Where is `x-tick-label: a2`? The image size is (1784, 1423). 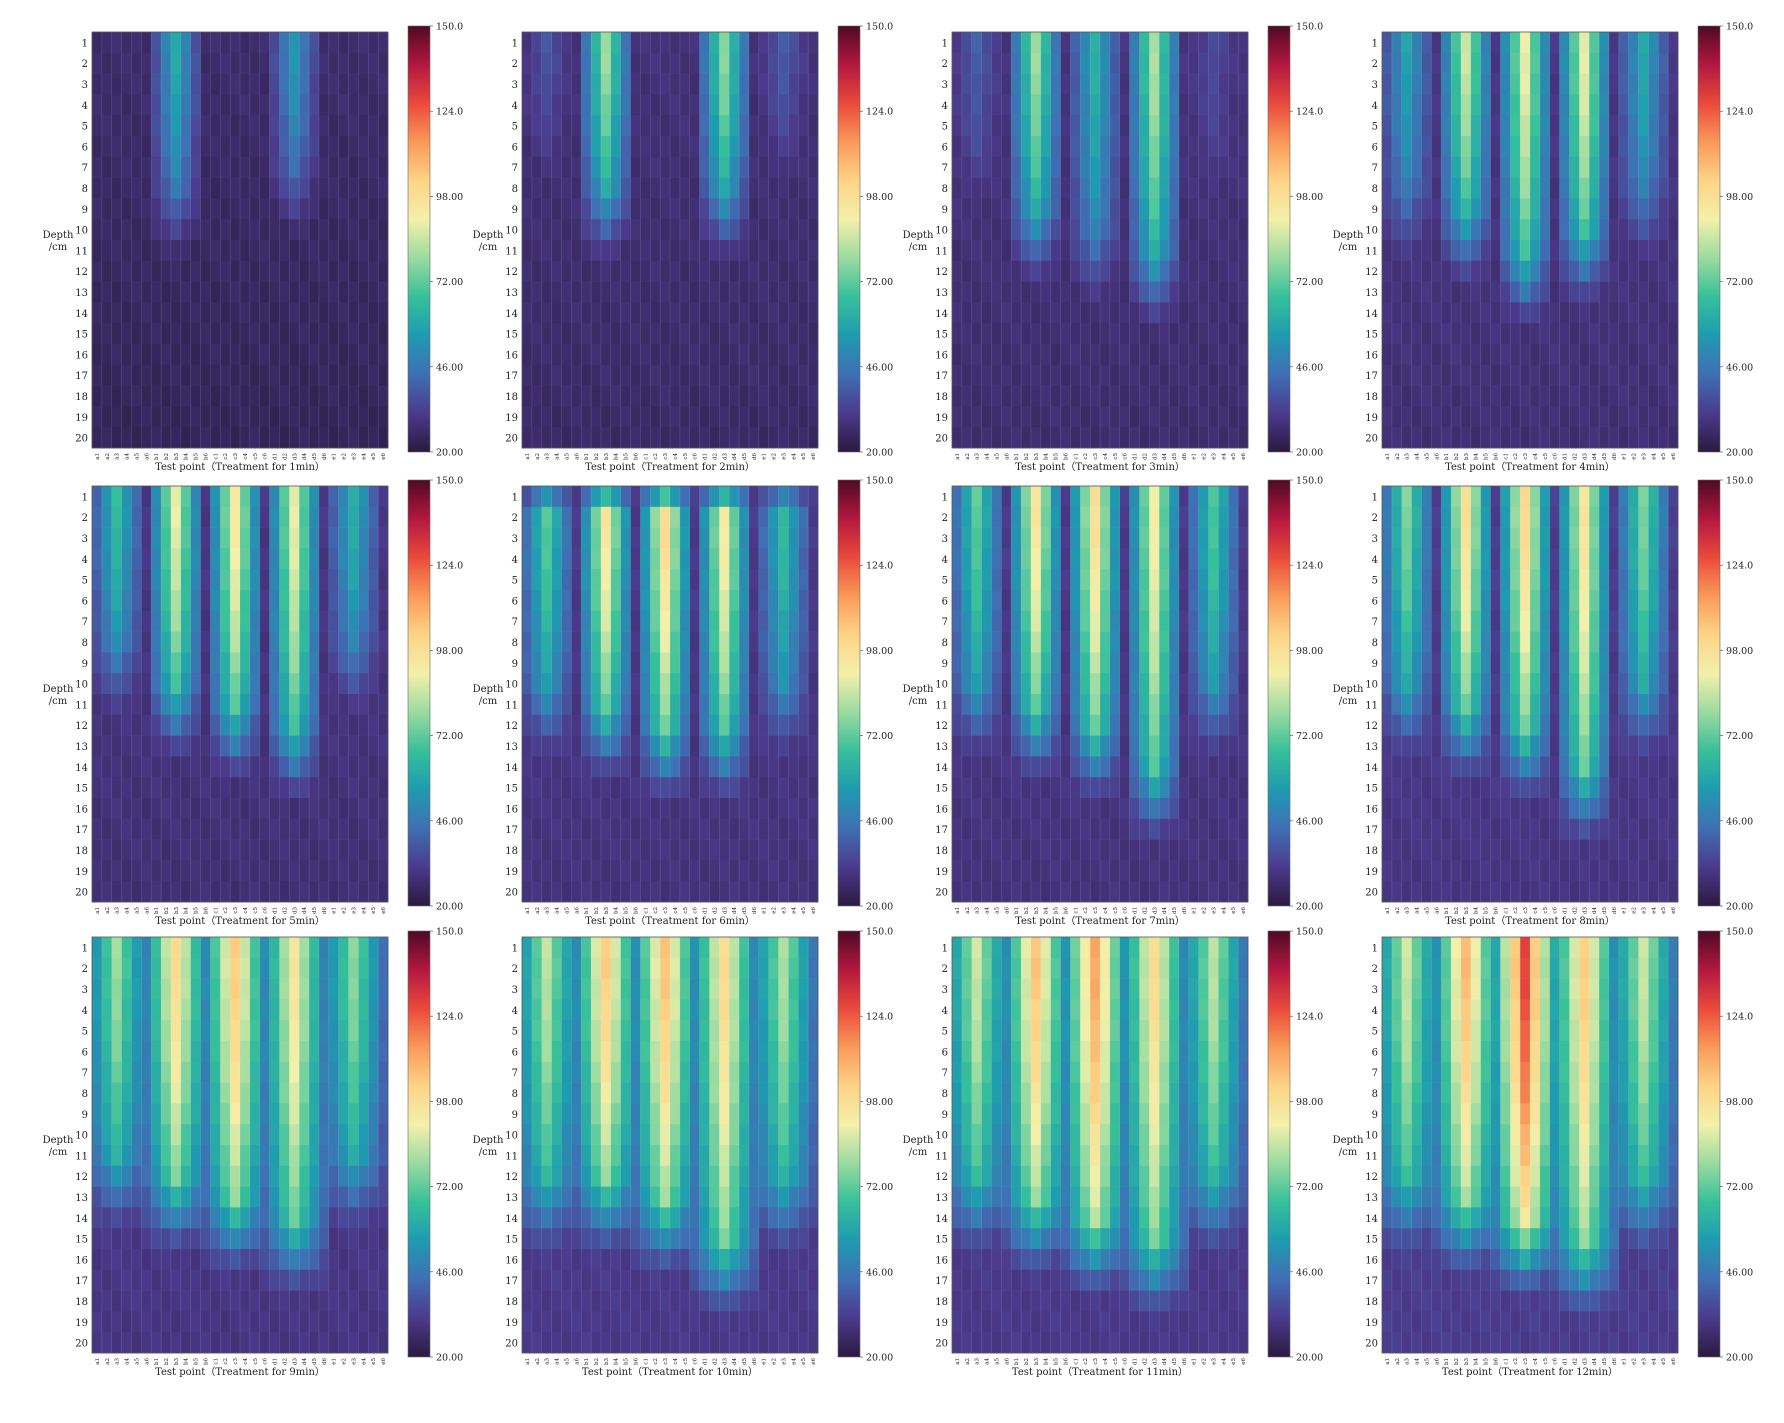
x-tick-label: a2 is located at coordinates (968, 456).